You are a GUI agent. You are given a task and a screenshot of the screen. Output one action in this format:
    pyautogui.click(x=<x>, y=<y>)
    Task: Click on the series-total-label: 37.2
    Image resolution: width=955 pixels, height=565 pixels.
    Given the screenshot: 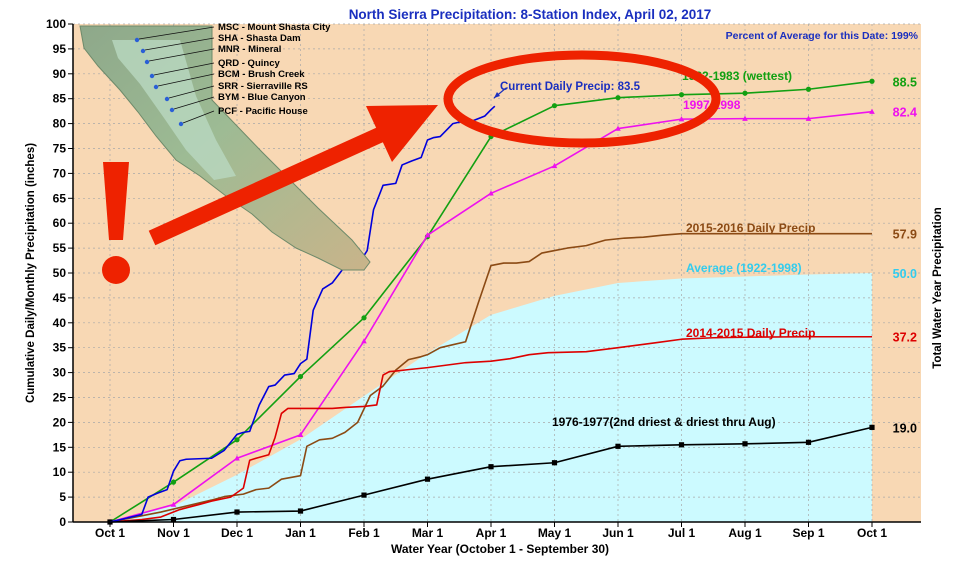 What is the action you would take?
    pyautogui.click(x=905, y=338)
    